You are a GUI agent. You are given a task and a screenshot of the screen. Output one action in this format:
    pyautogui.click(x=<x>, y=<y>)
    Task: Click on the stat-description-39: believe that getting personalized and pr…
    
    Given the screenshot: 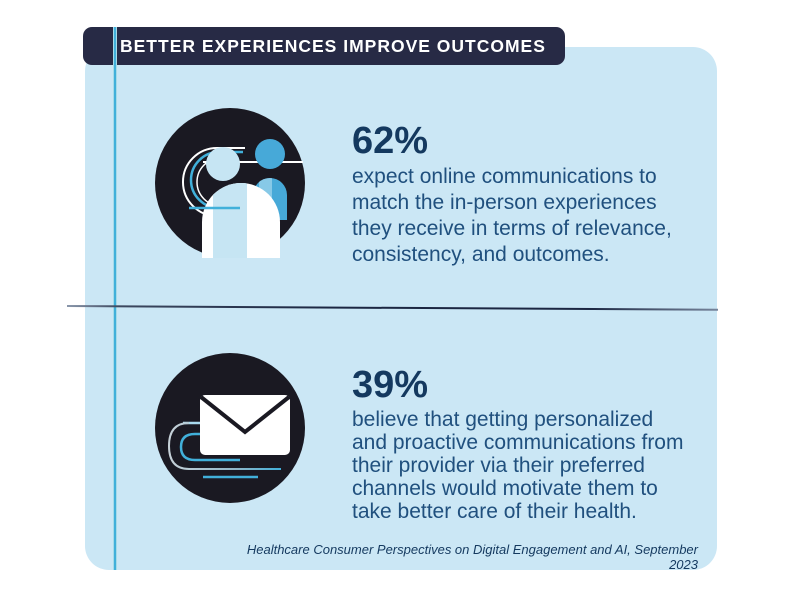 What is the action you would take?
    pyautogui.click(x=518, y=465)
    